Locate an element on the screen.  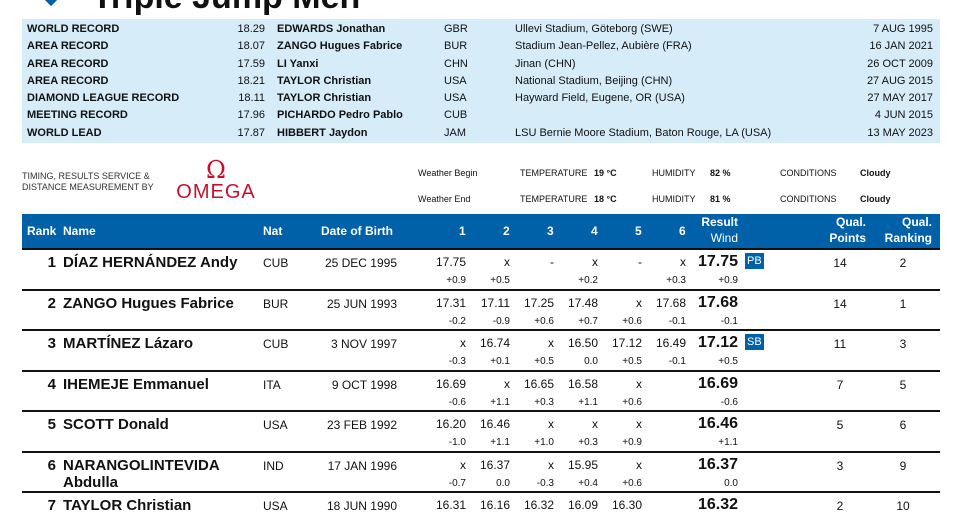
attempt-5-wind: +0.9 is located at coordinates (632, 442).